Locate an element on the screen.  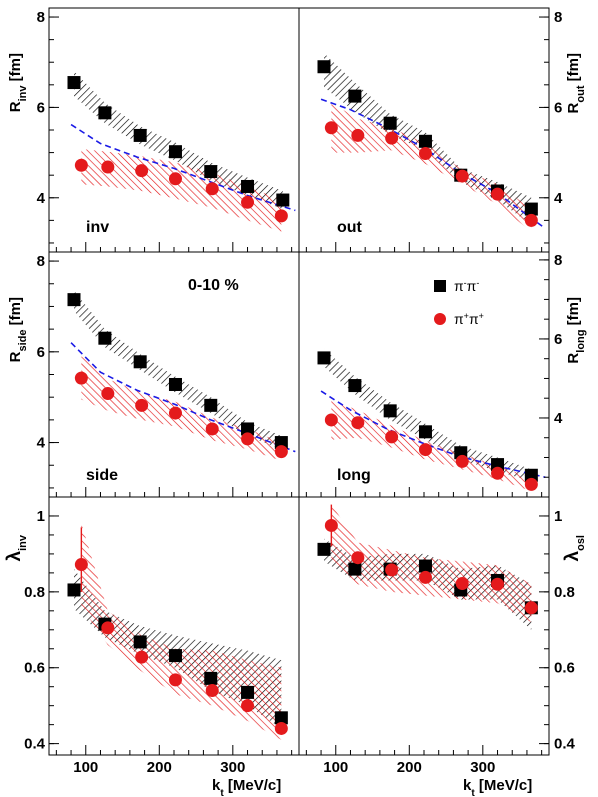
model-curve is located at coordinates (183, 167).